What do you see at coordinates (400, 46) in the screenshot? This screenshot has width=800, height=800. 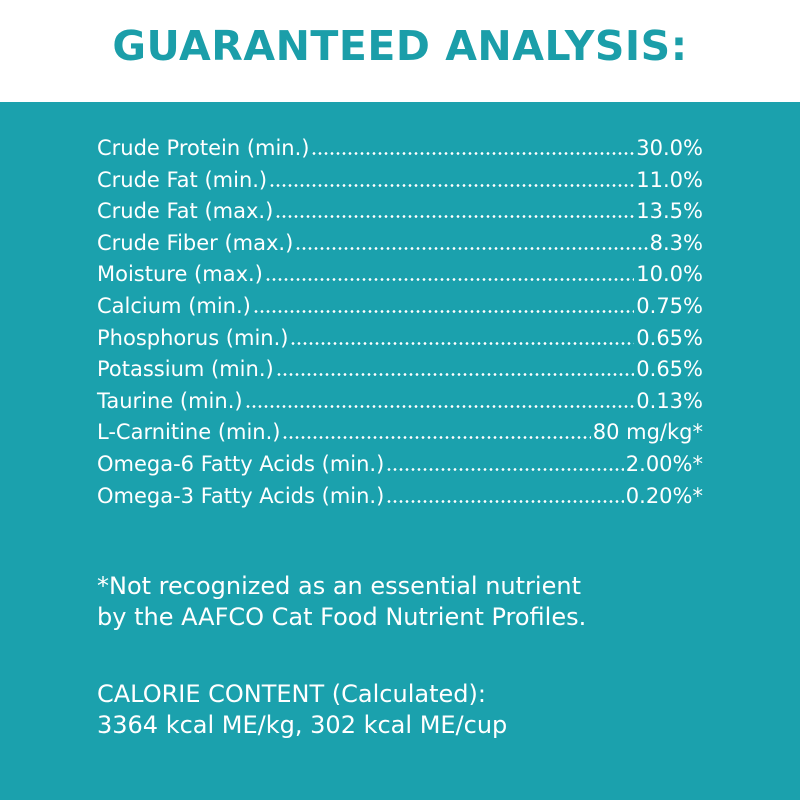 I see `title: GUARANTEED ANALYSIS:` at bounding box center [400, 46].